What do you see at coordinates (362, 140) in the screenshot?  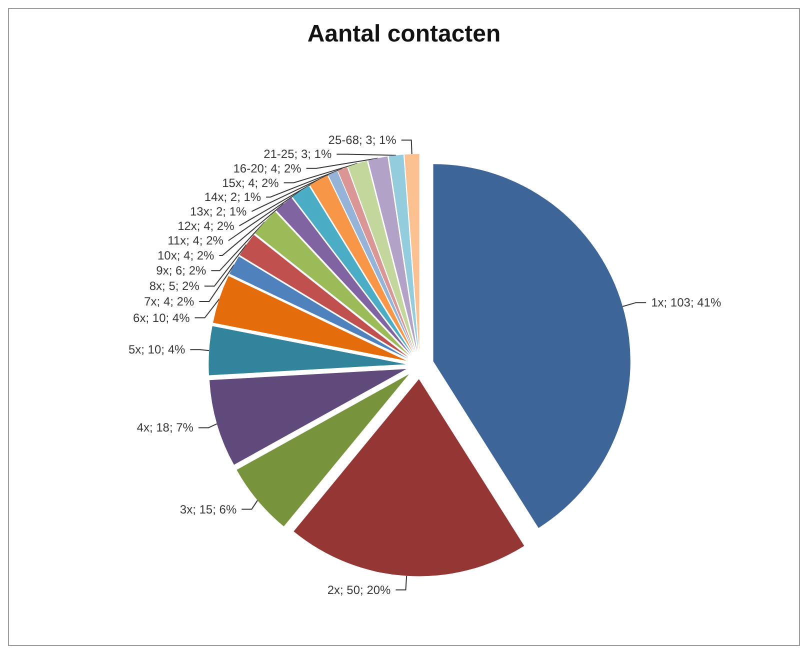 I see `slice-label: 25-68; 3; 1%` at bounding box center [362, 140].